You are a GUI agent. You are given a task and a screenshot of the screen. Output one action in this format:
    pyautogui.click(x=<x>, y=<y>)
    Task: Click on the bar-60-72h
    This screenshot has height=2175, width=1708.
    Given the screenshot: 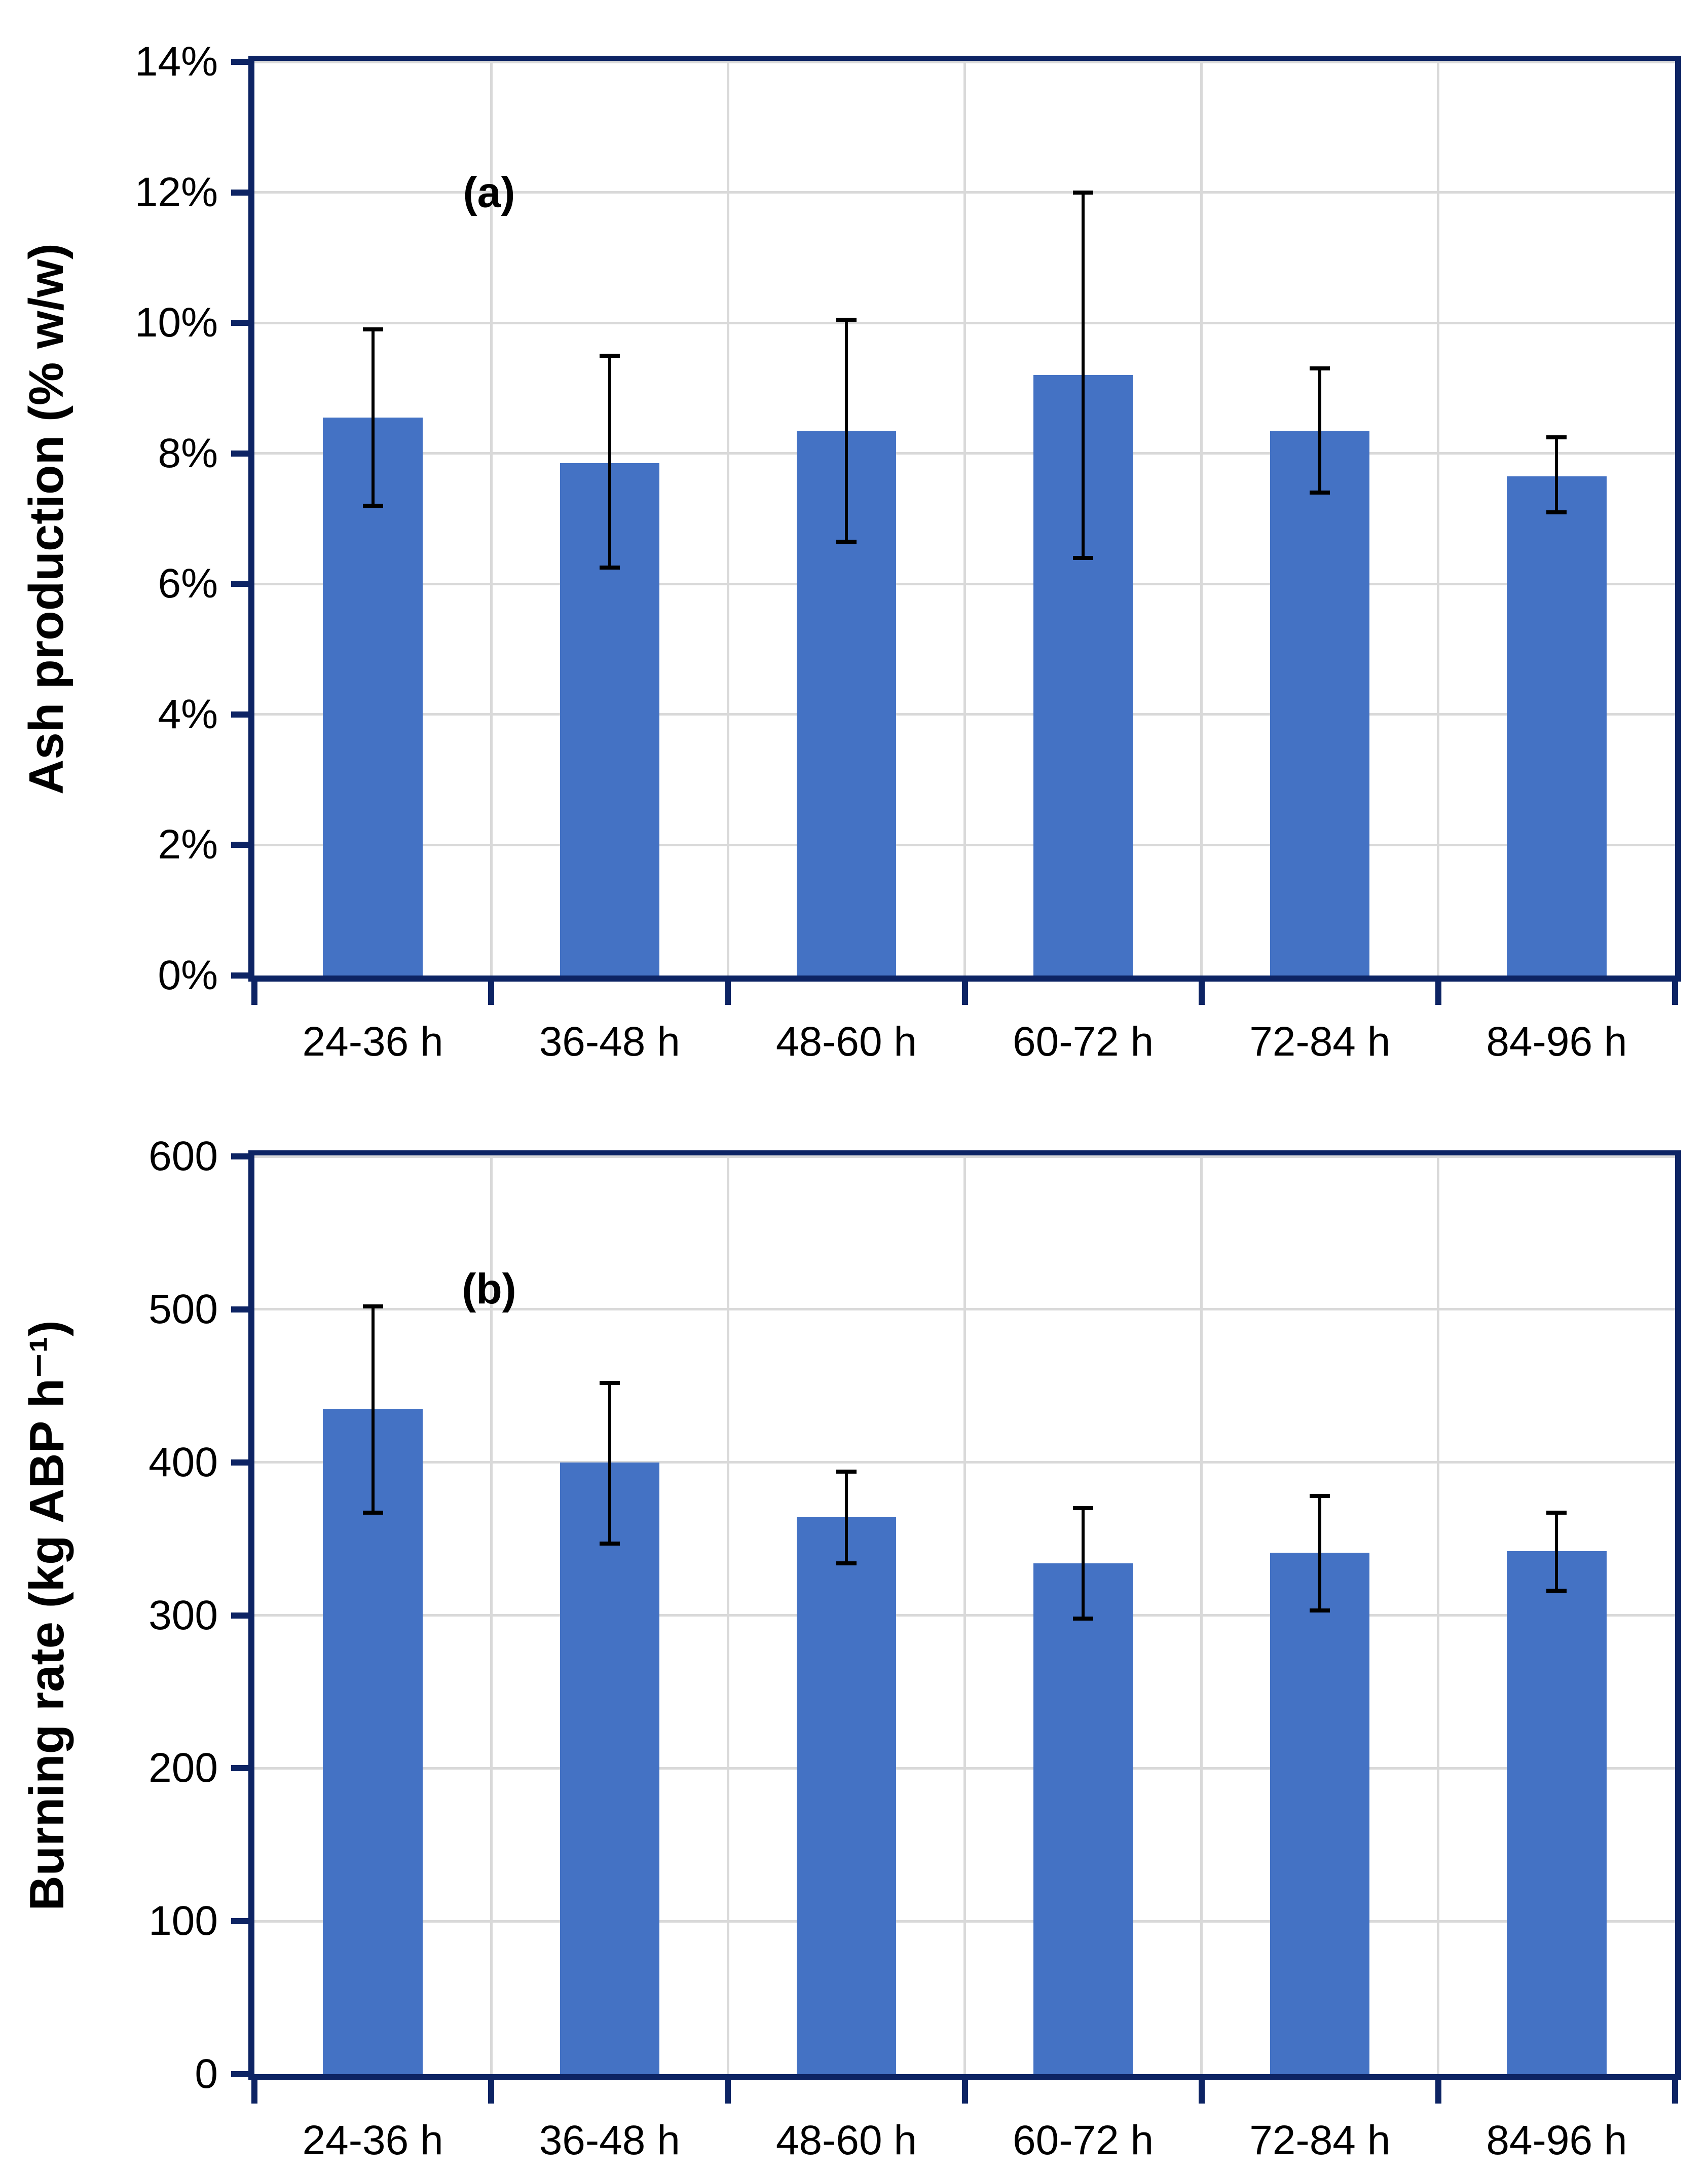 What is the action you would take?
    pyautogui.click(x=1083, y=1819)
    